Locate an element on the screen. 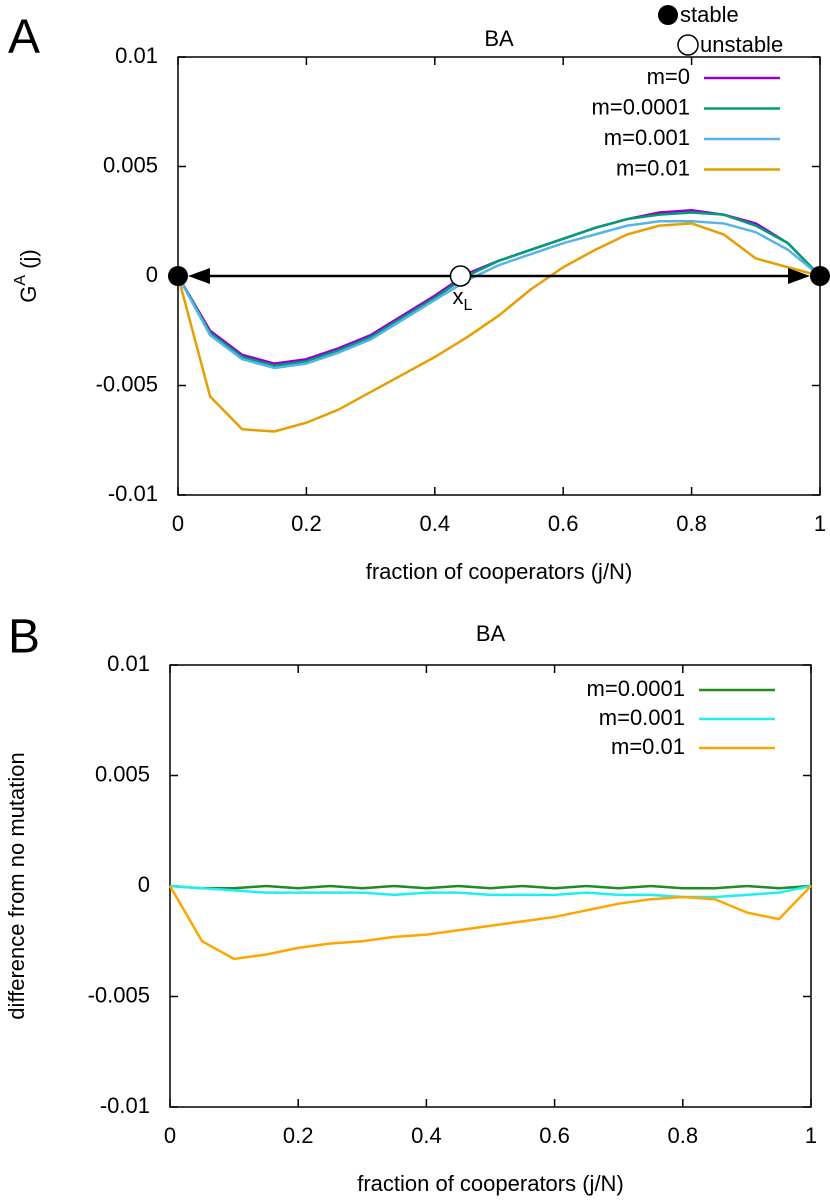 This screenshot has height=1200, width=830. legend-label: unstable is located at coordinates (741, 44).